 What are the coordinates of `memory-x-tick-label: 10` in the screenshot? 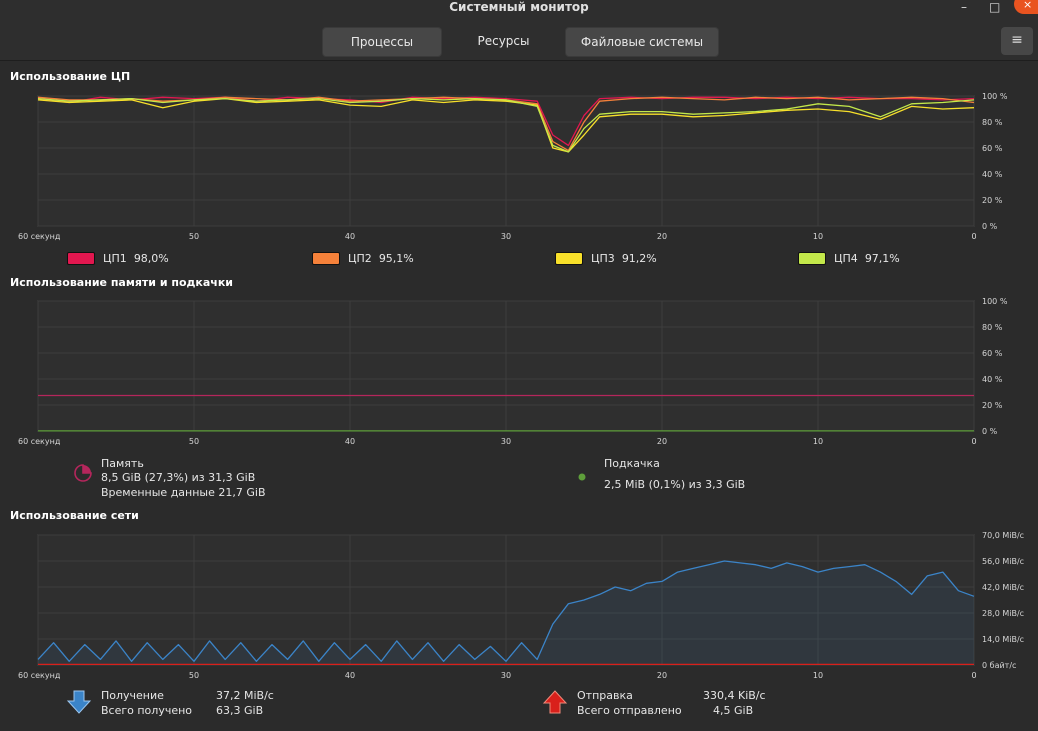 It's located at (818, 441).